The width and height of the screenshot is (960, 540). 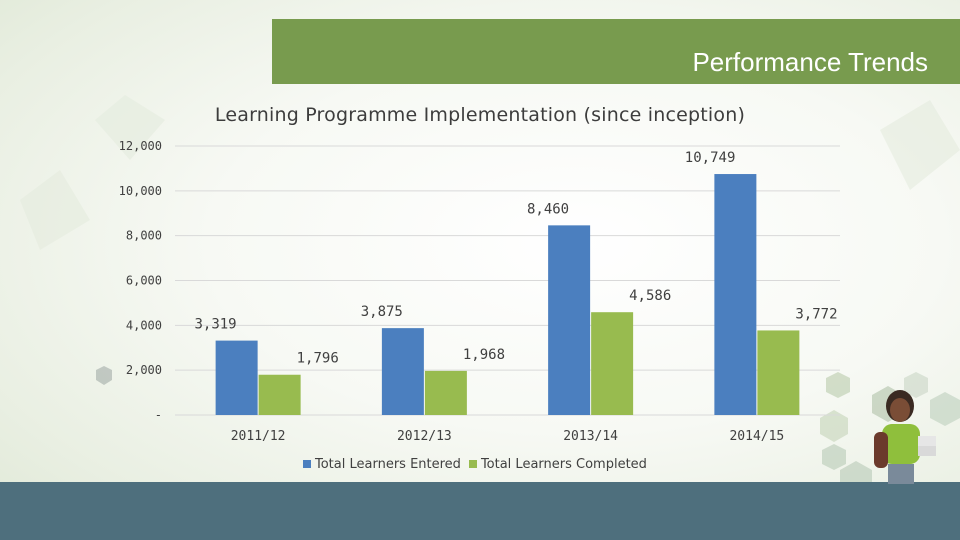 I want to click on legend-label-completed: Total Learners Completed, so click(x=563, y=464).